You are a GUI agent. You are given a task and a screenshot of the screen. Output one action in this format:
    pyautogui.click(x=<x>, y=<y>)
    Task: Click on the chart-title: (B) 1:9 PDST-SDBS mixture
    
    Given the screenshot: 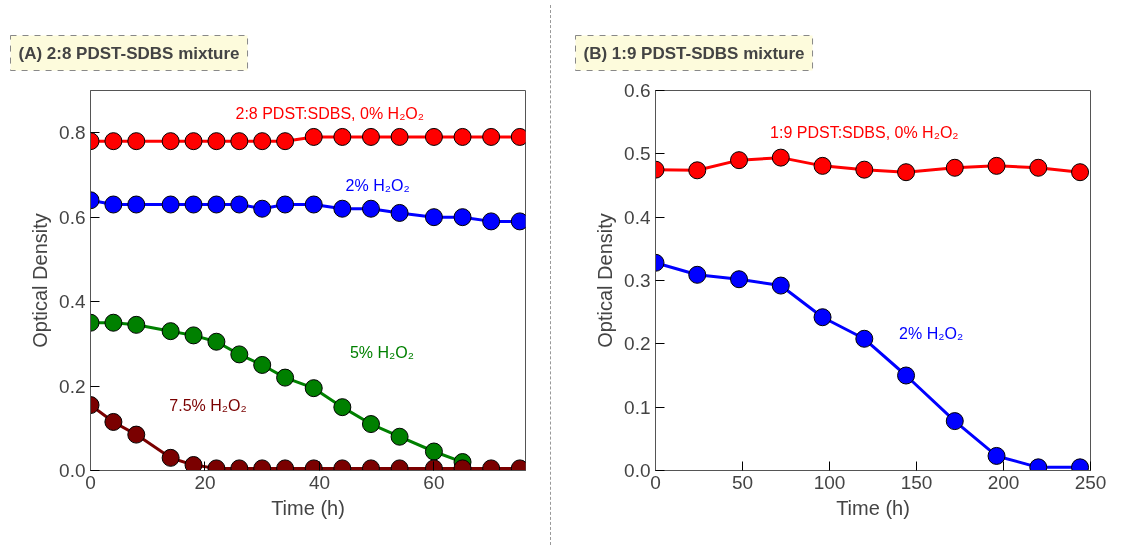 What is the action you would take?
    pyautogui.click(x=694, y=53)
    